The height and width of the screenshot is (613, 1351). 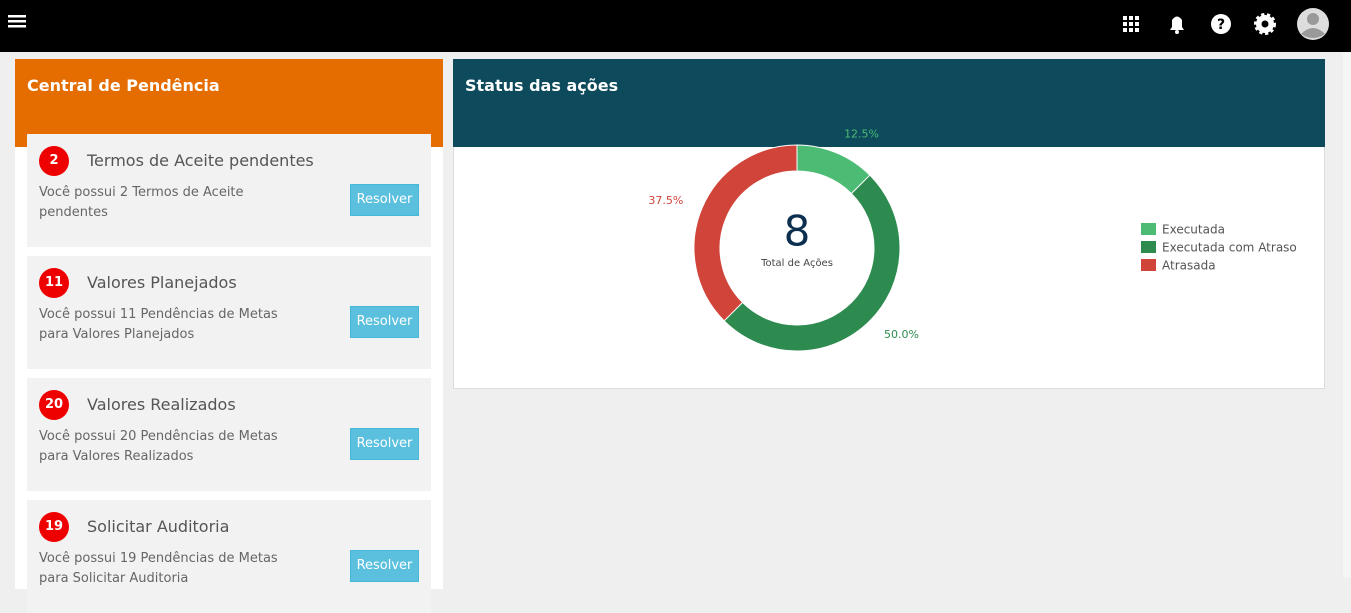 What do you see at coordinates (17, 21) in the screenshot?
I see `menu-button` at bounding box center [17, 21].